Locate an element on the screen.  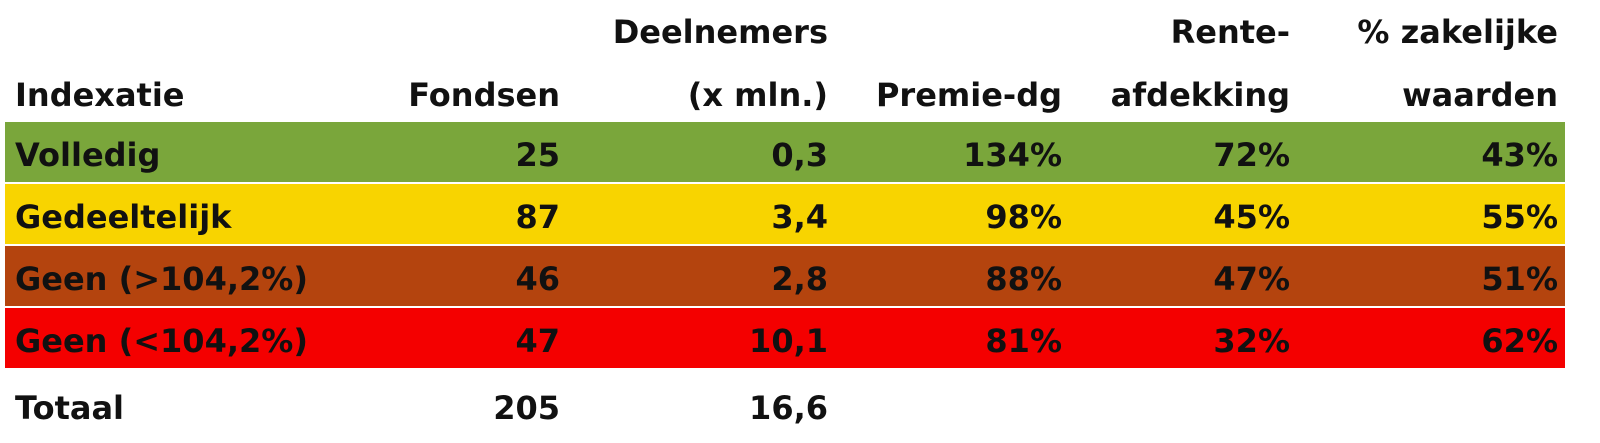
cell: 45% is located at coordinates (1251, 217).